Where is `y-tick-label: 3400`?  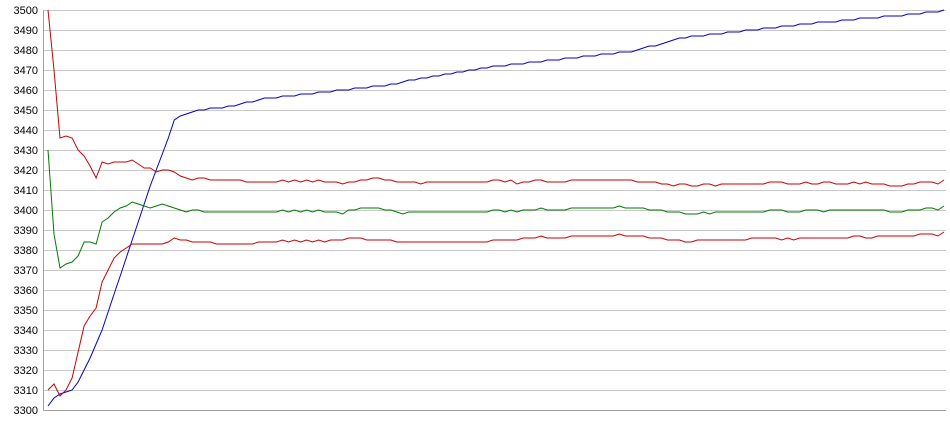
y-tick-label: 3400 is located at coordinates (26, 211).